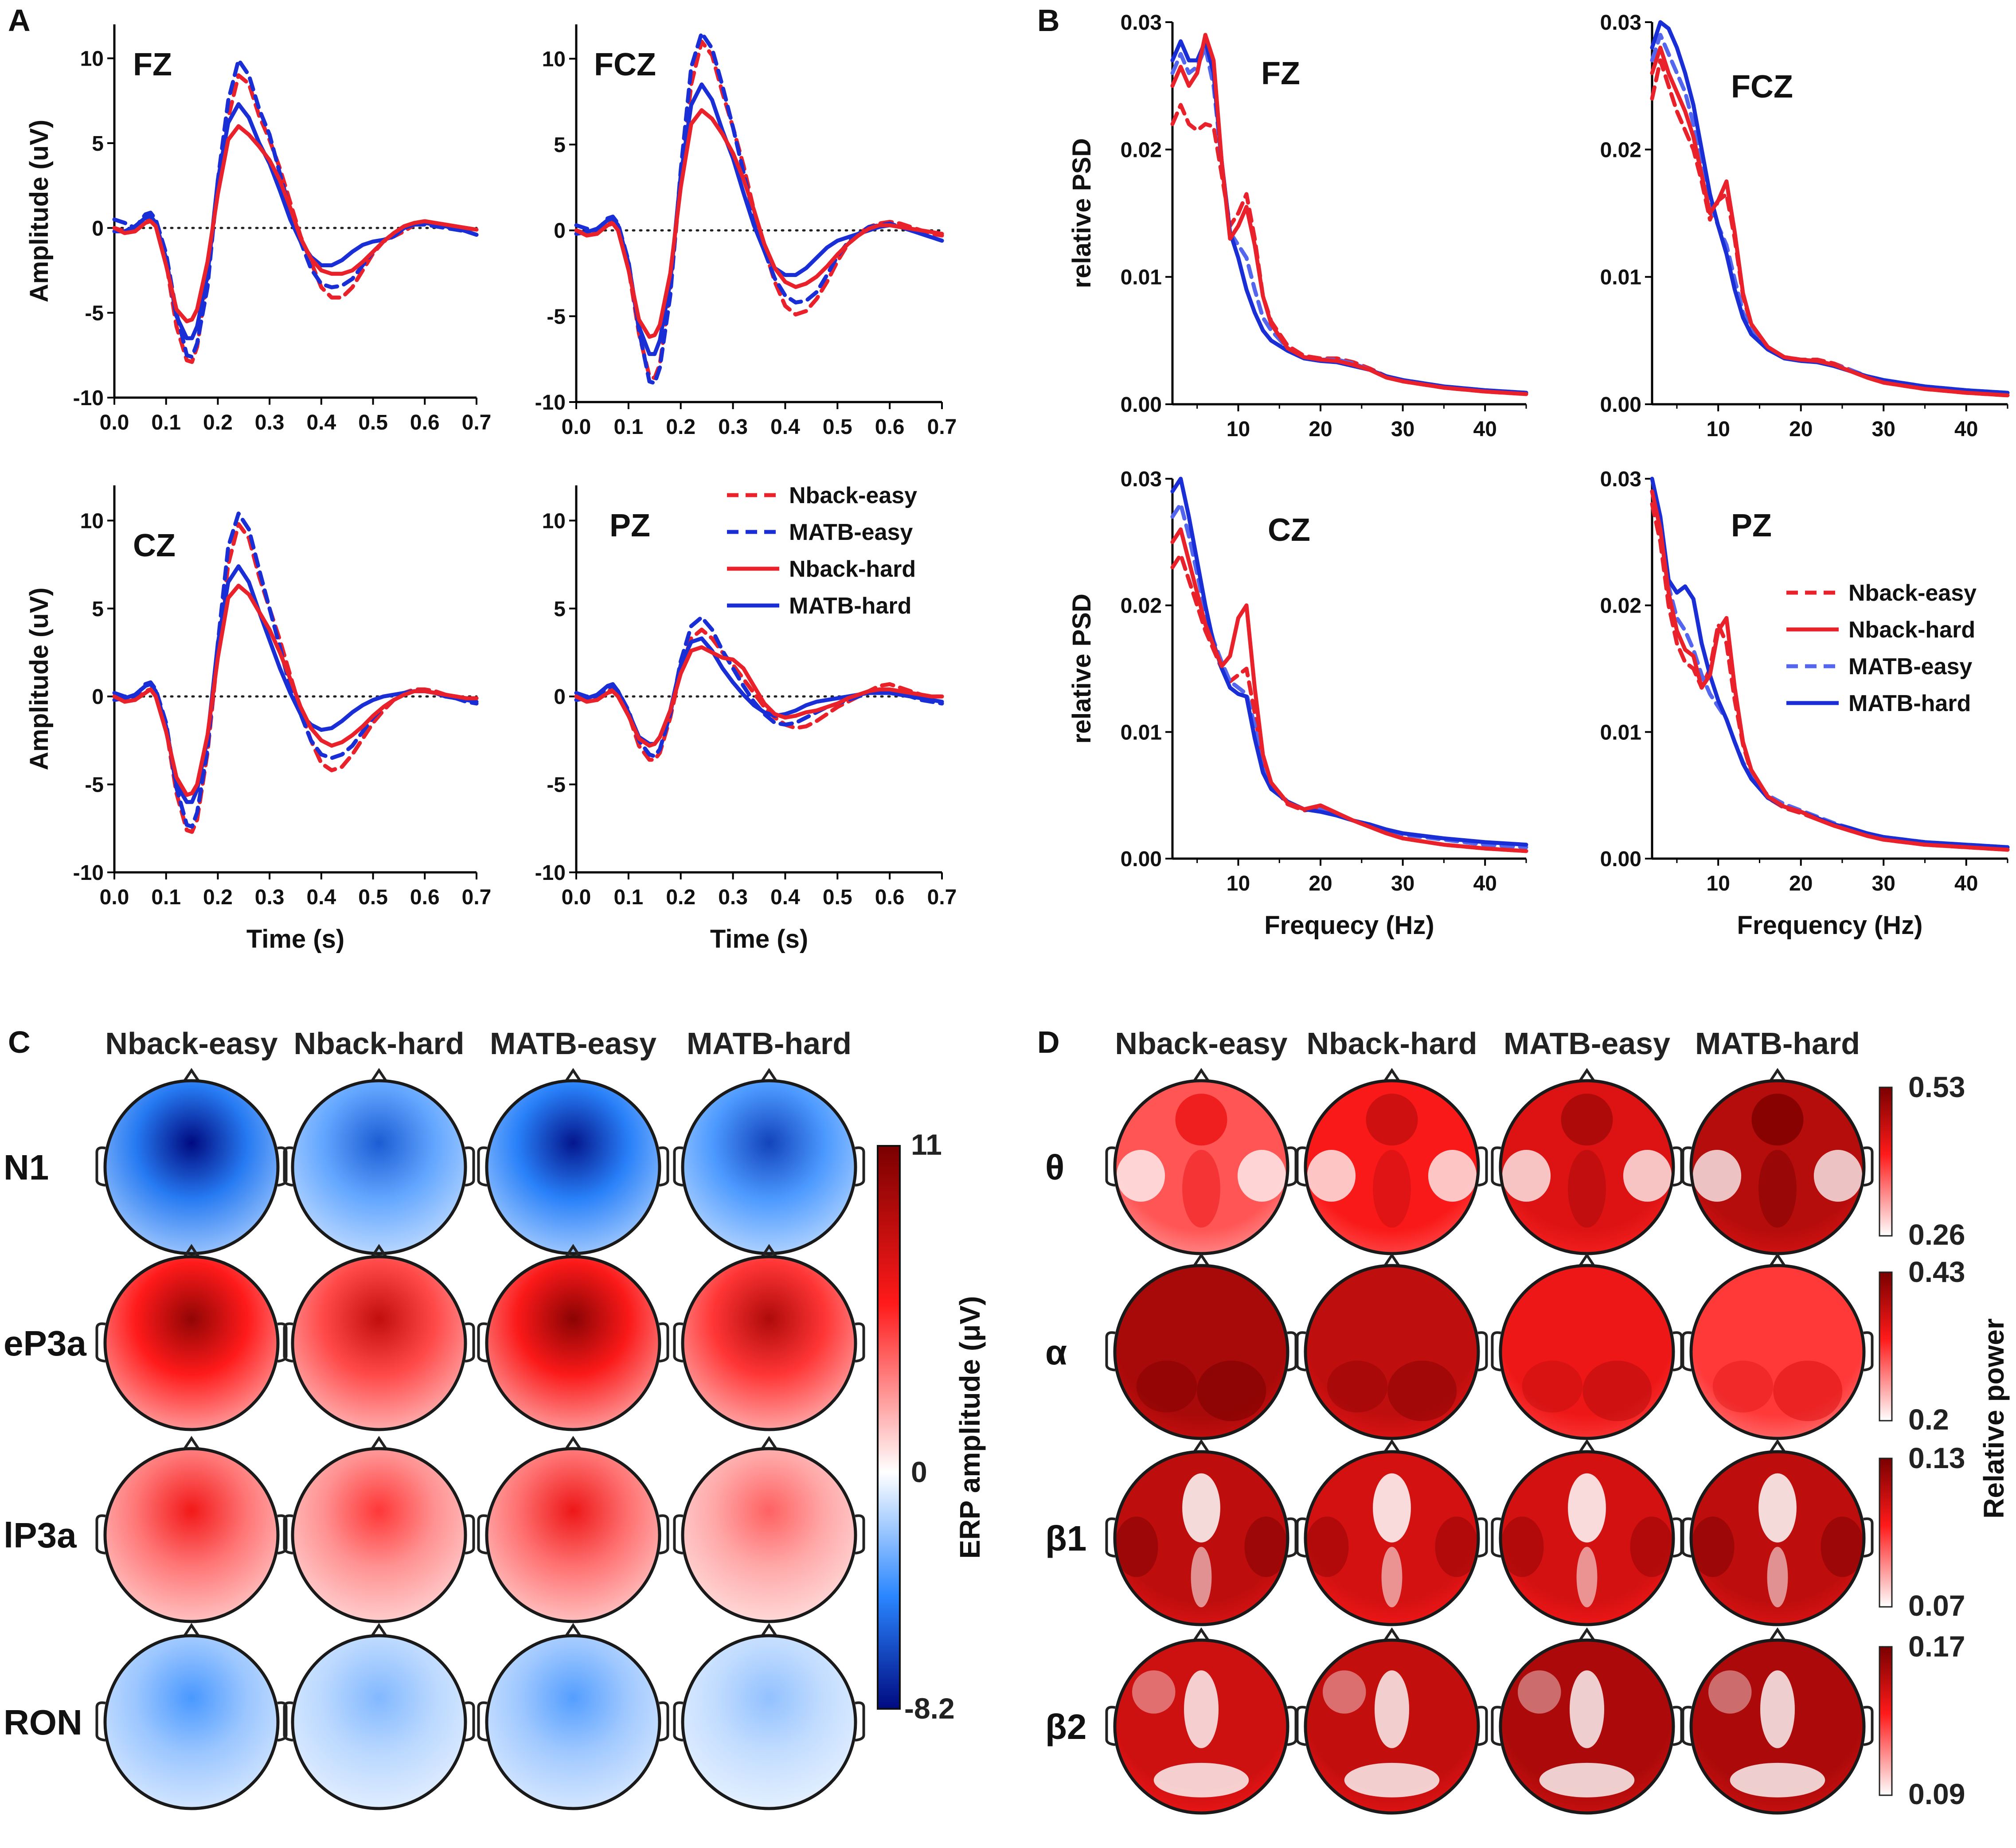 This screenshot has width=2016, height=1848. What do you see at coordinates (425, 422) in the screenshot?
I see `x-tick-label: 0.6` at bounding box center [425, 422].